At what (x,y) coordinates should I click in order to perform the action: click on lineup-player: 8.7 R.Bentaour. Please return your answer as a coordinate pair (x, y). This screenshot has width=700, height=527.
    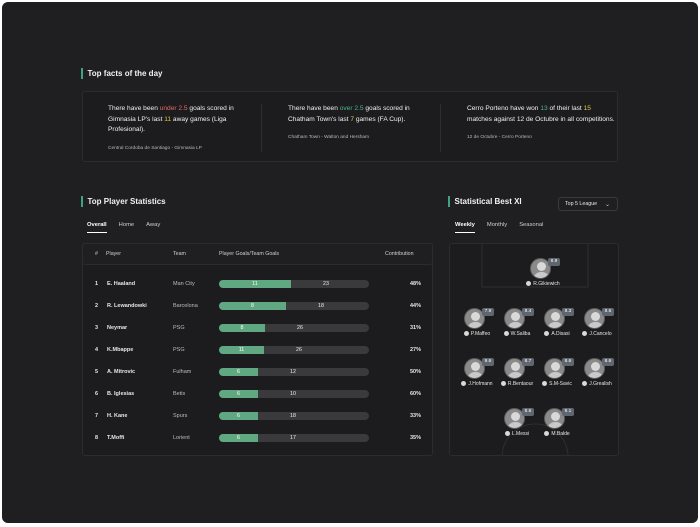
    Looking at the image, I should click on (516, 376).